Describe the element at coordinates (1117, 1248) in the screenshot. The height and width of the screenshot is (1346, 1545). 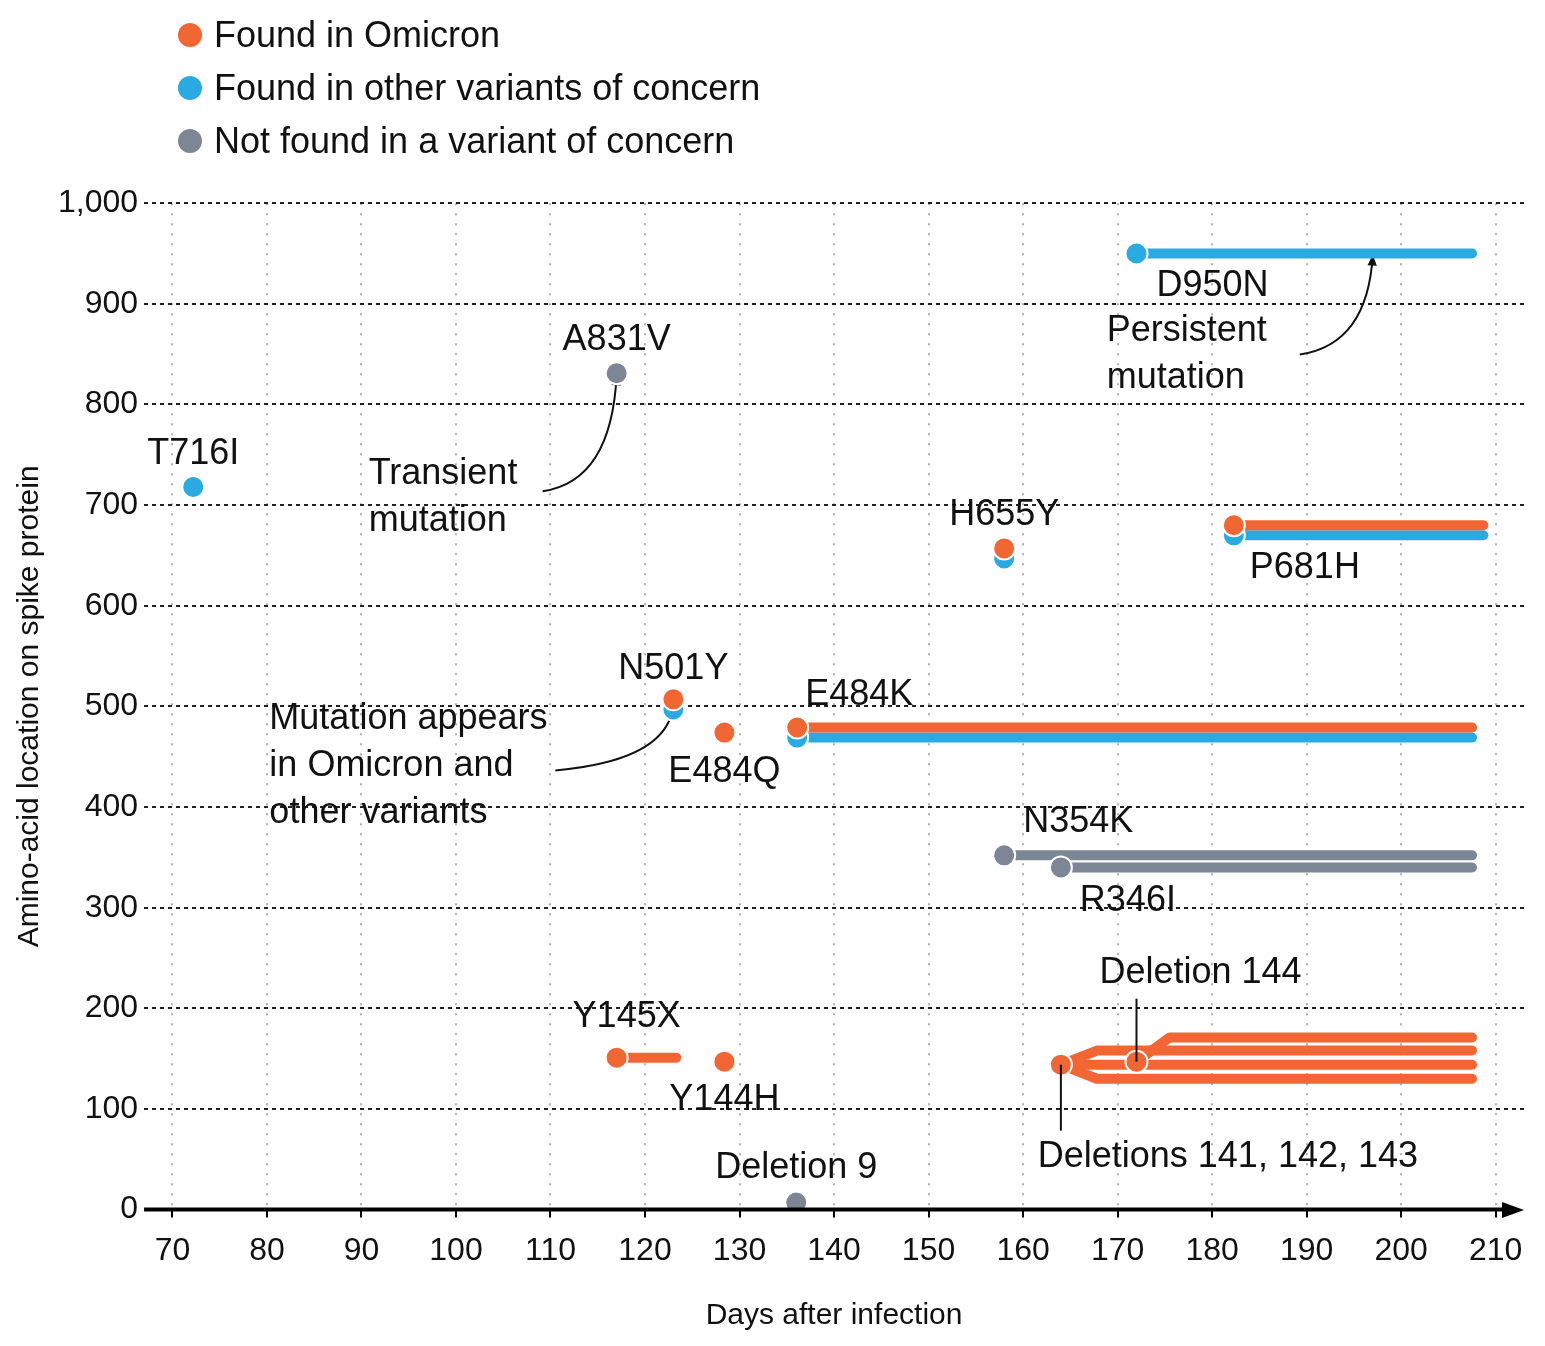
I see `x-tick-label: 170` at that location.